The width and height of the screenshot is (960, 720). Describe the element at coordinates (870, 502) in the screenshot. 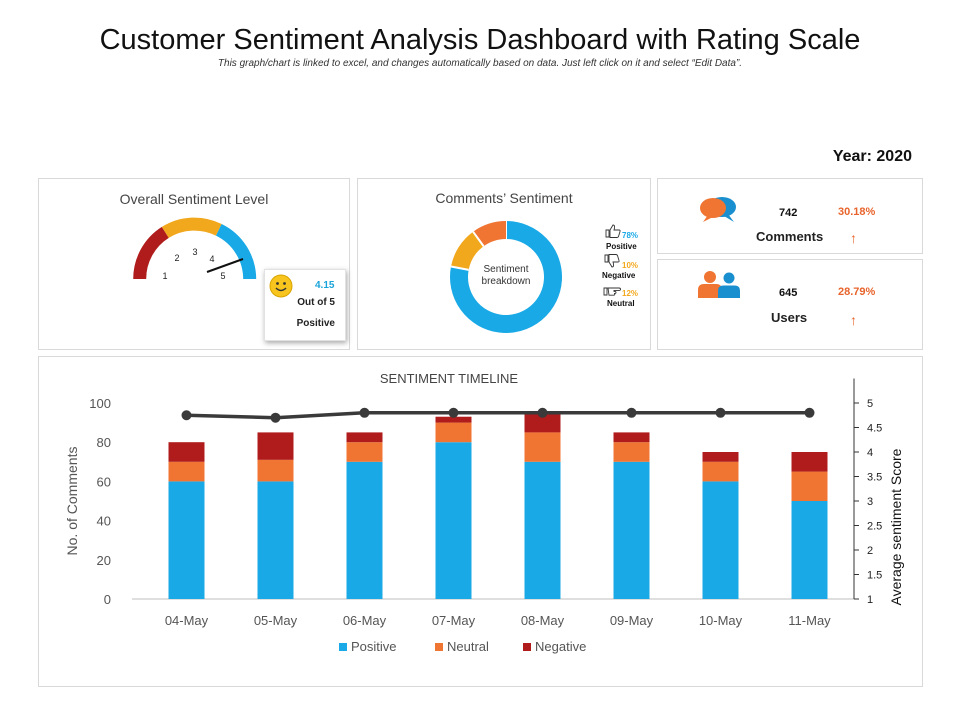

I see `y2-tick-label: 3` at that location.